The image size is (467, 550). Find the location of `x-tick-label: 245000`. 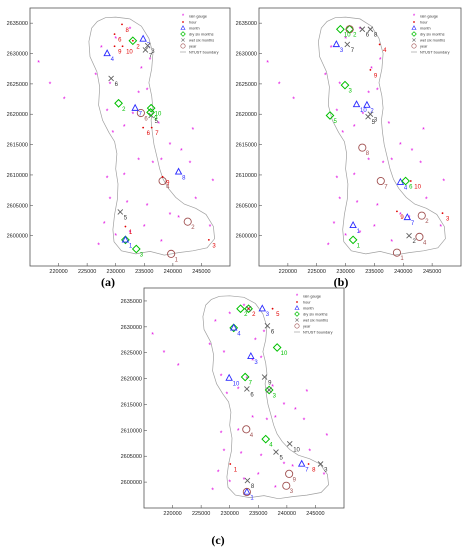

x-tick-label: 245000 is located at coordinates (201, 272).